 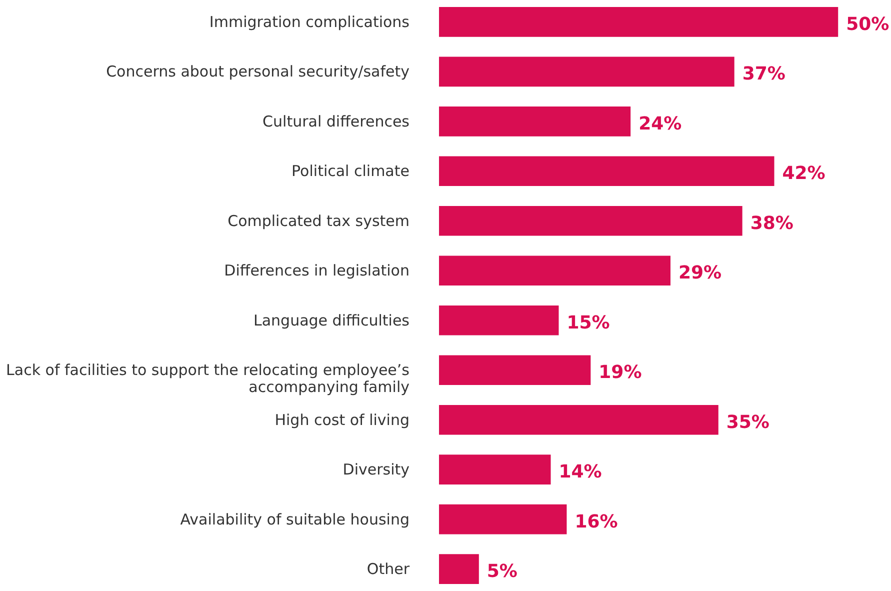 I want to click on y-tick-label: Other, so click(x=388, y=569).